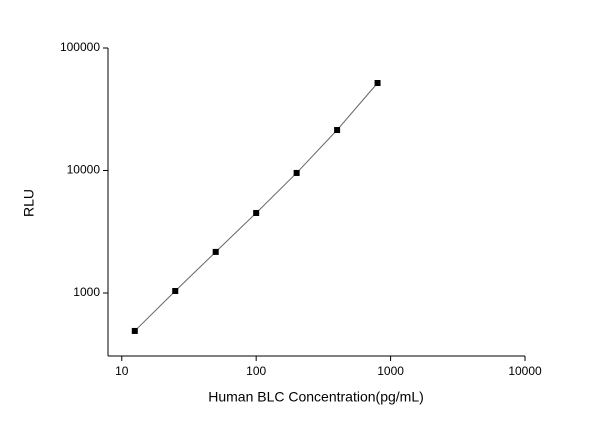 The width and height of the screenshot is (608, 427). I want to click on y-axis-title: RLU, so click(29, 203).